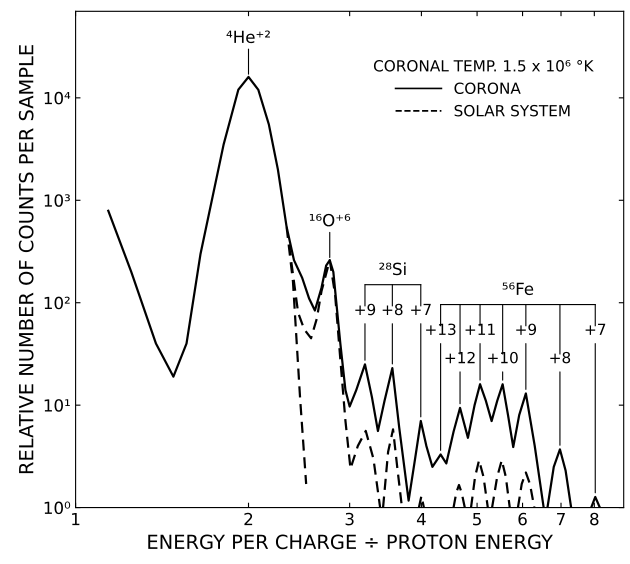 The image size is (630, 564). What do you see at coordinates (477, 519) in the screenshot?
I see `x-tick-label: 5` at bounding box center [477, 519].